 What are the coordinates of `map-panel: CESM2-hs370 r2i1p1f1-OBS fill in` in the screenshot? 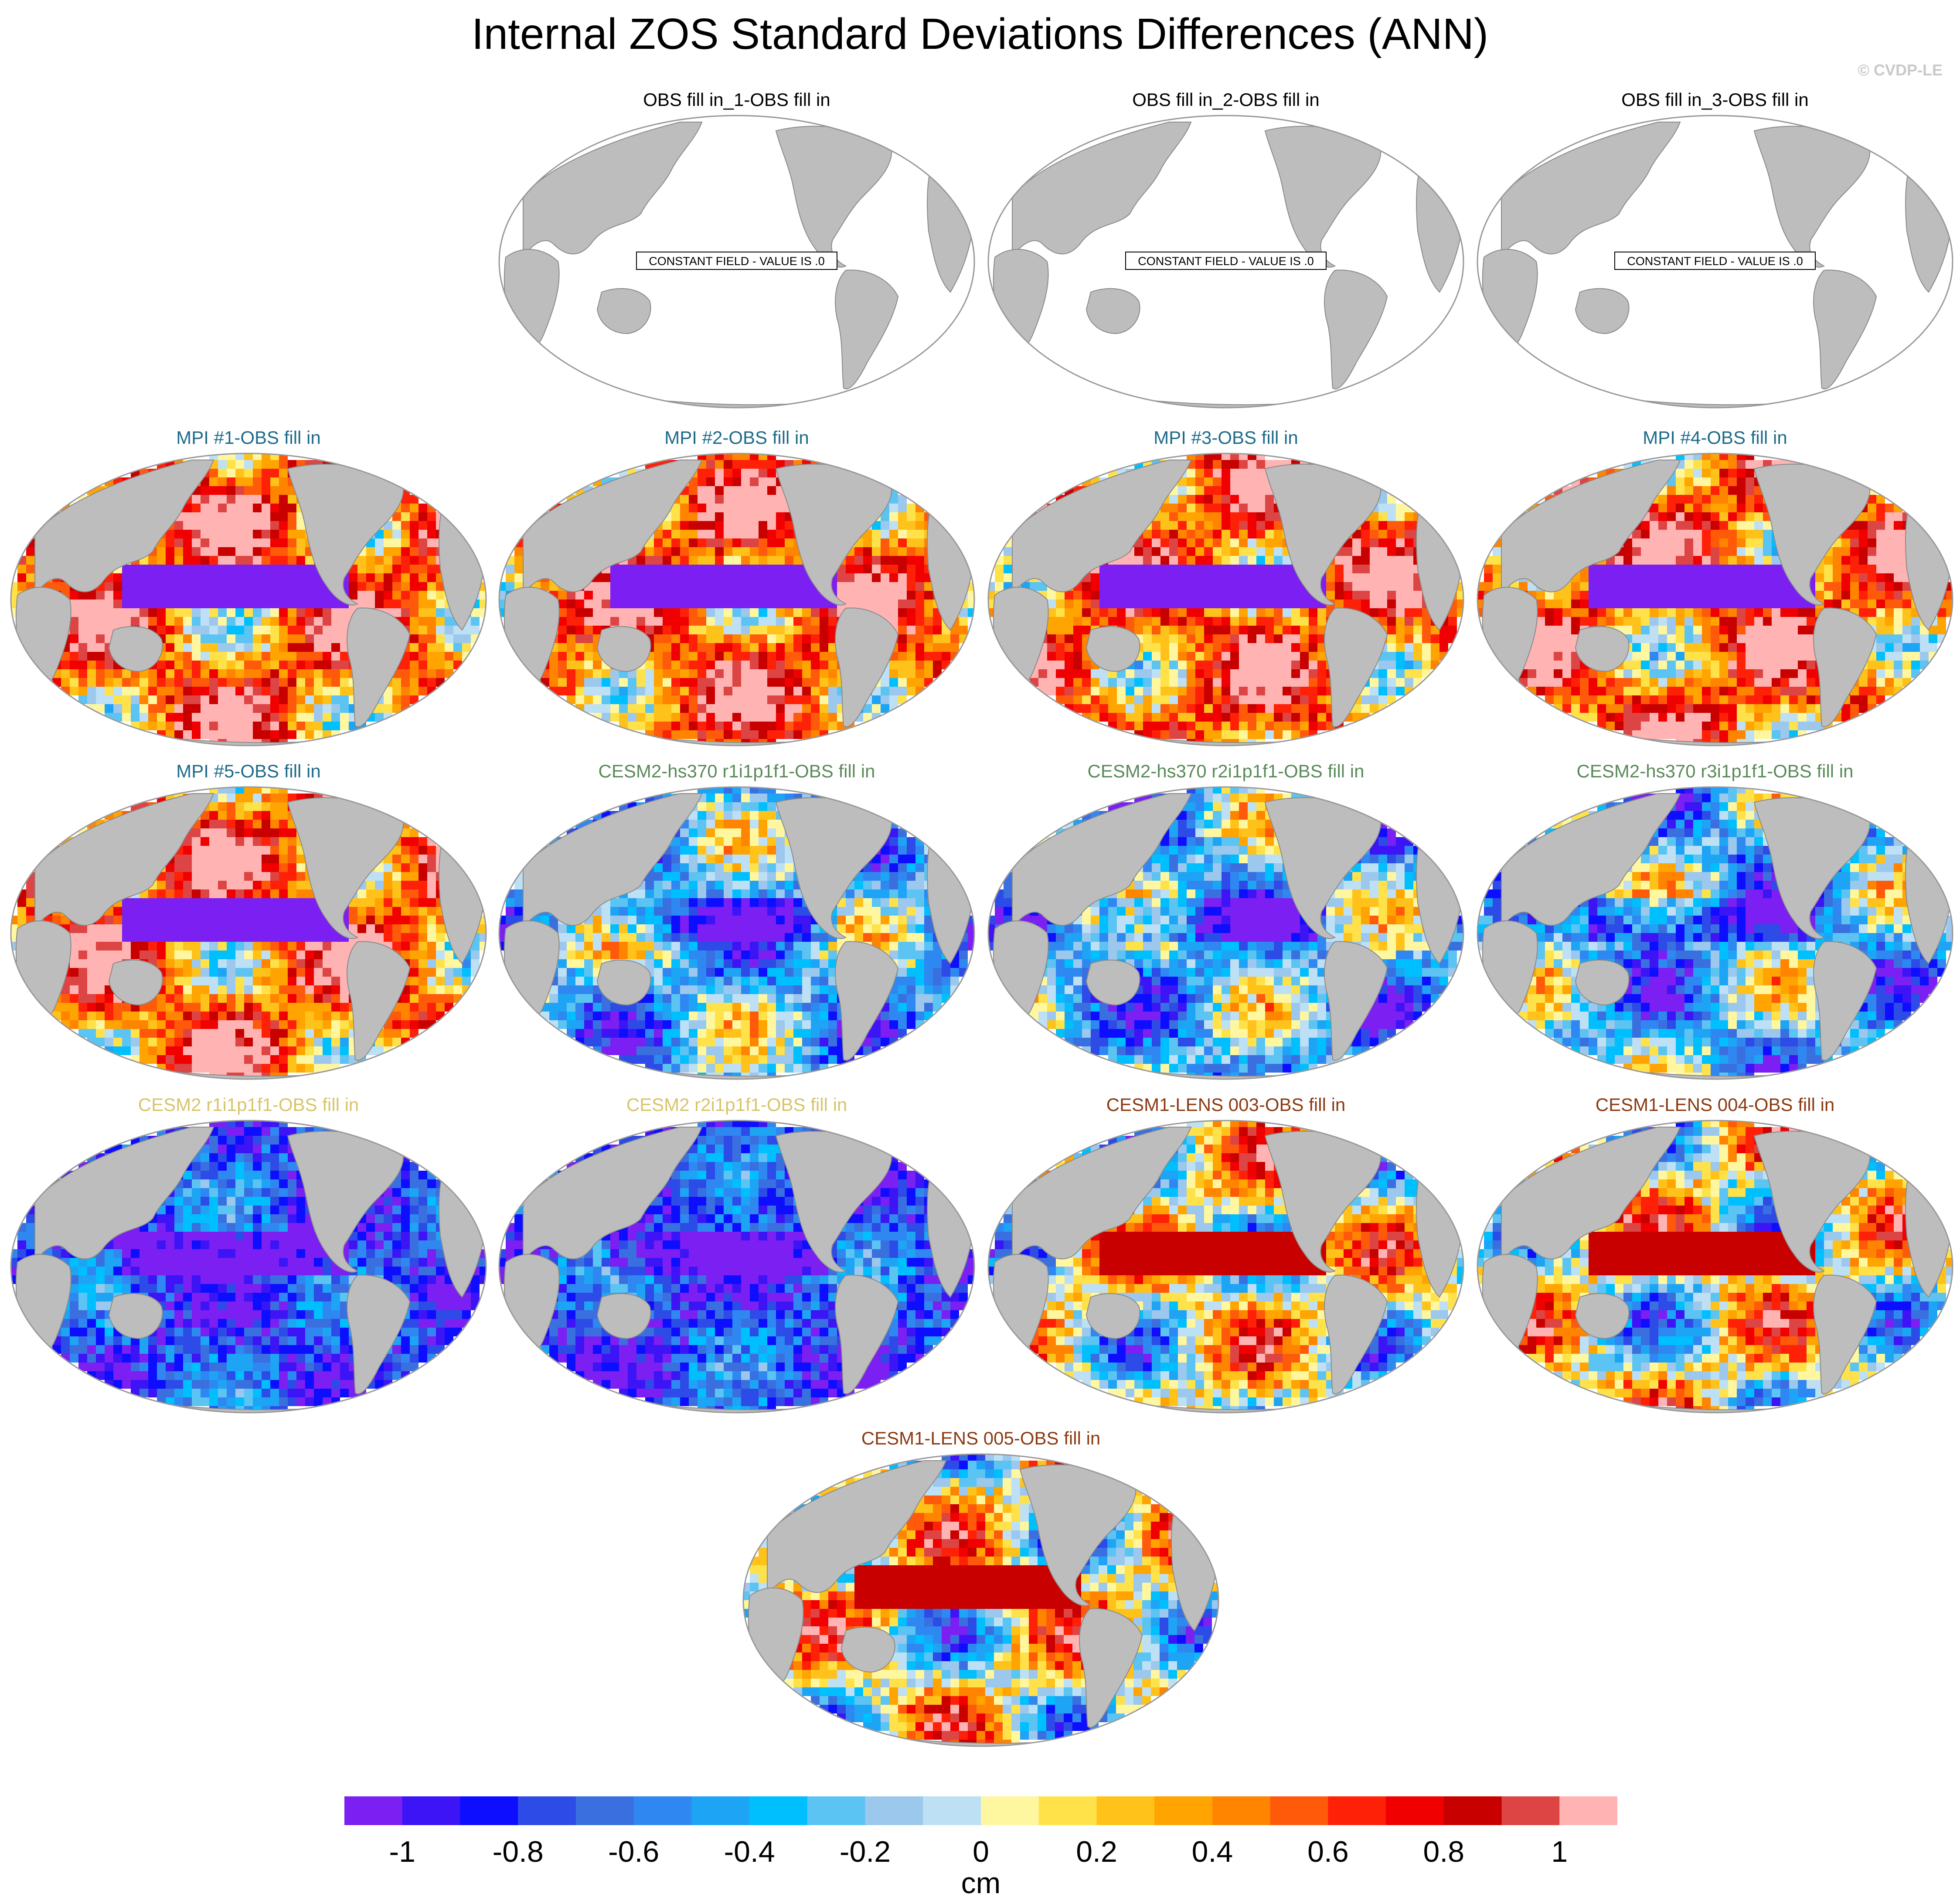 It's located at (1226, 923).